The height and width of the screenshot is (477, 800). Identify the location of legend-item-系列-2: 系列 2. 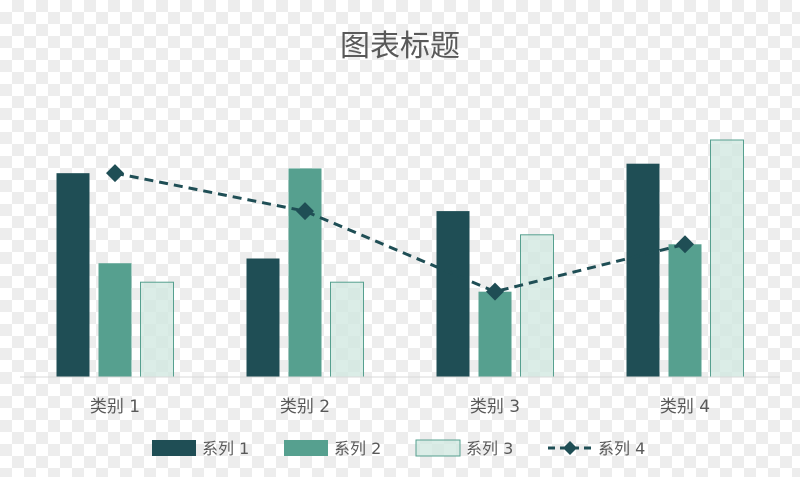
(332, 448).